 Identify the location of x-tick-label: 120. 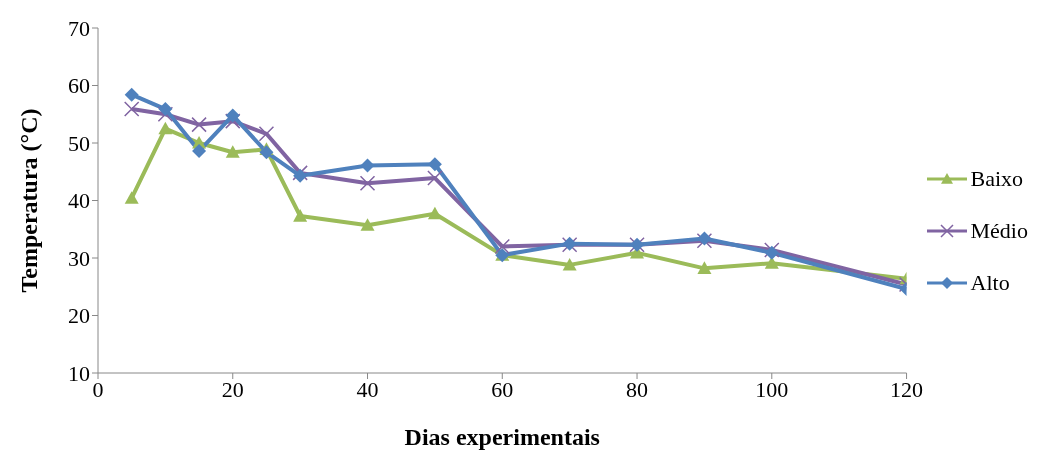
(907, 389).